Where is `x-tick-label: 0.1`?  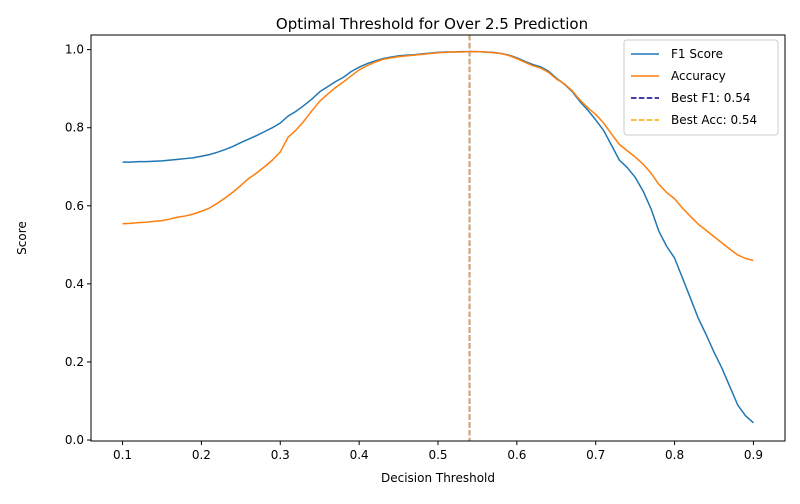 x-tick-label: 0.1 is located at coordinates (122, 455).